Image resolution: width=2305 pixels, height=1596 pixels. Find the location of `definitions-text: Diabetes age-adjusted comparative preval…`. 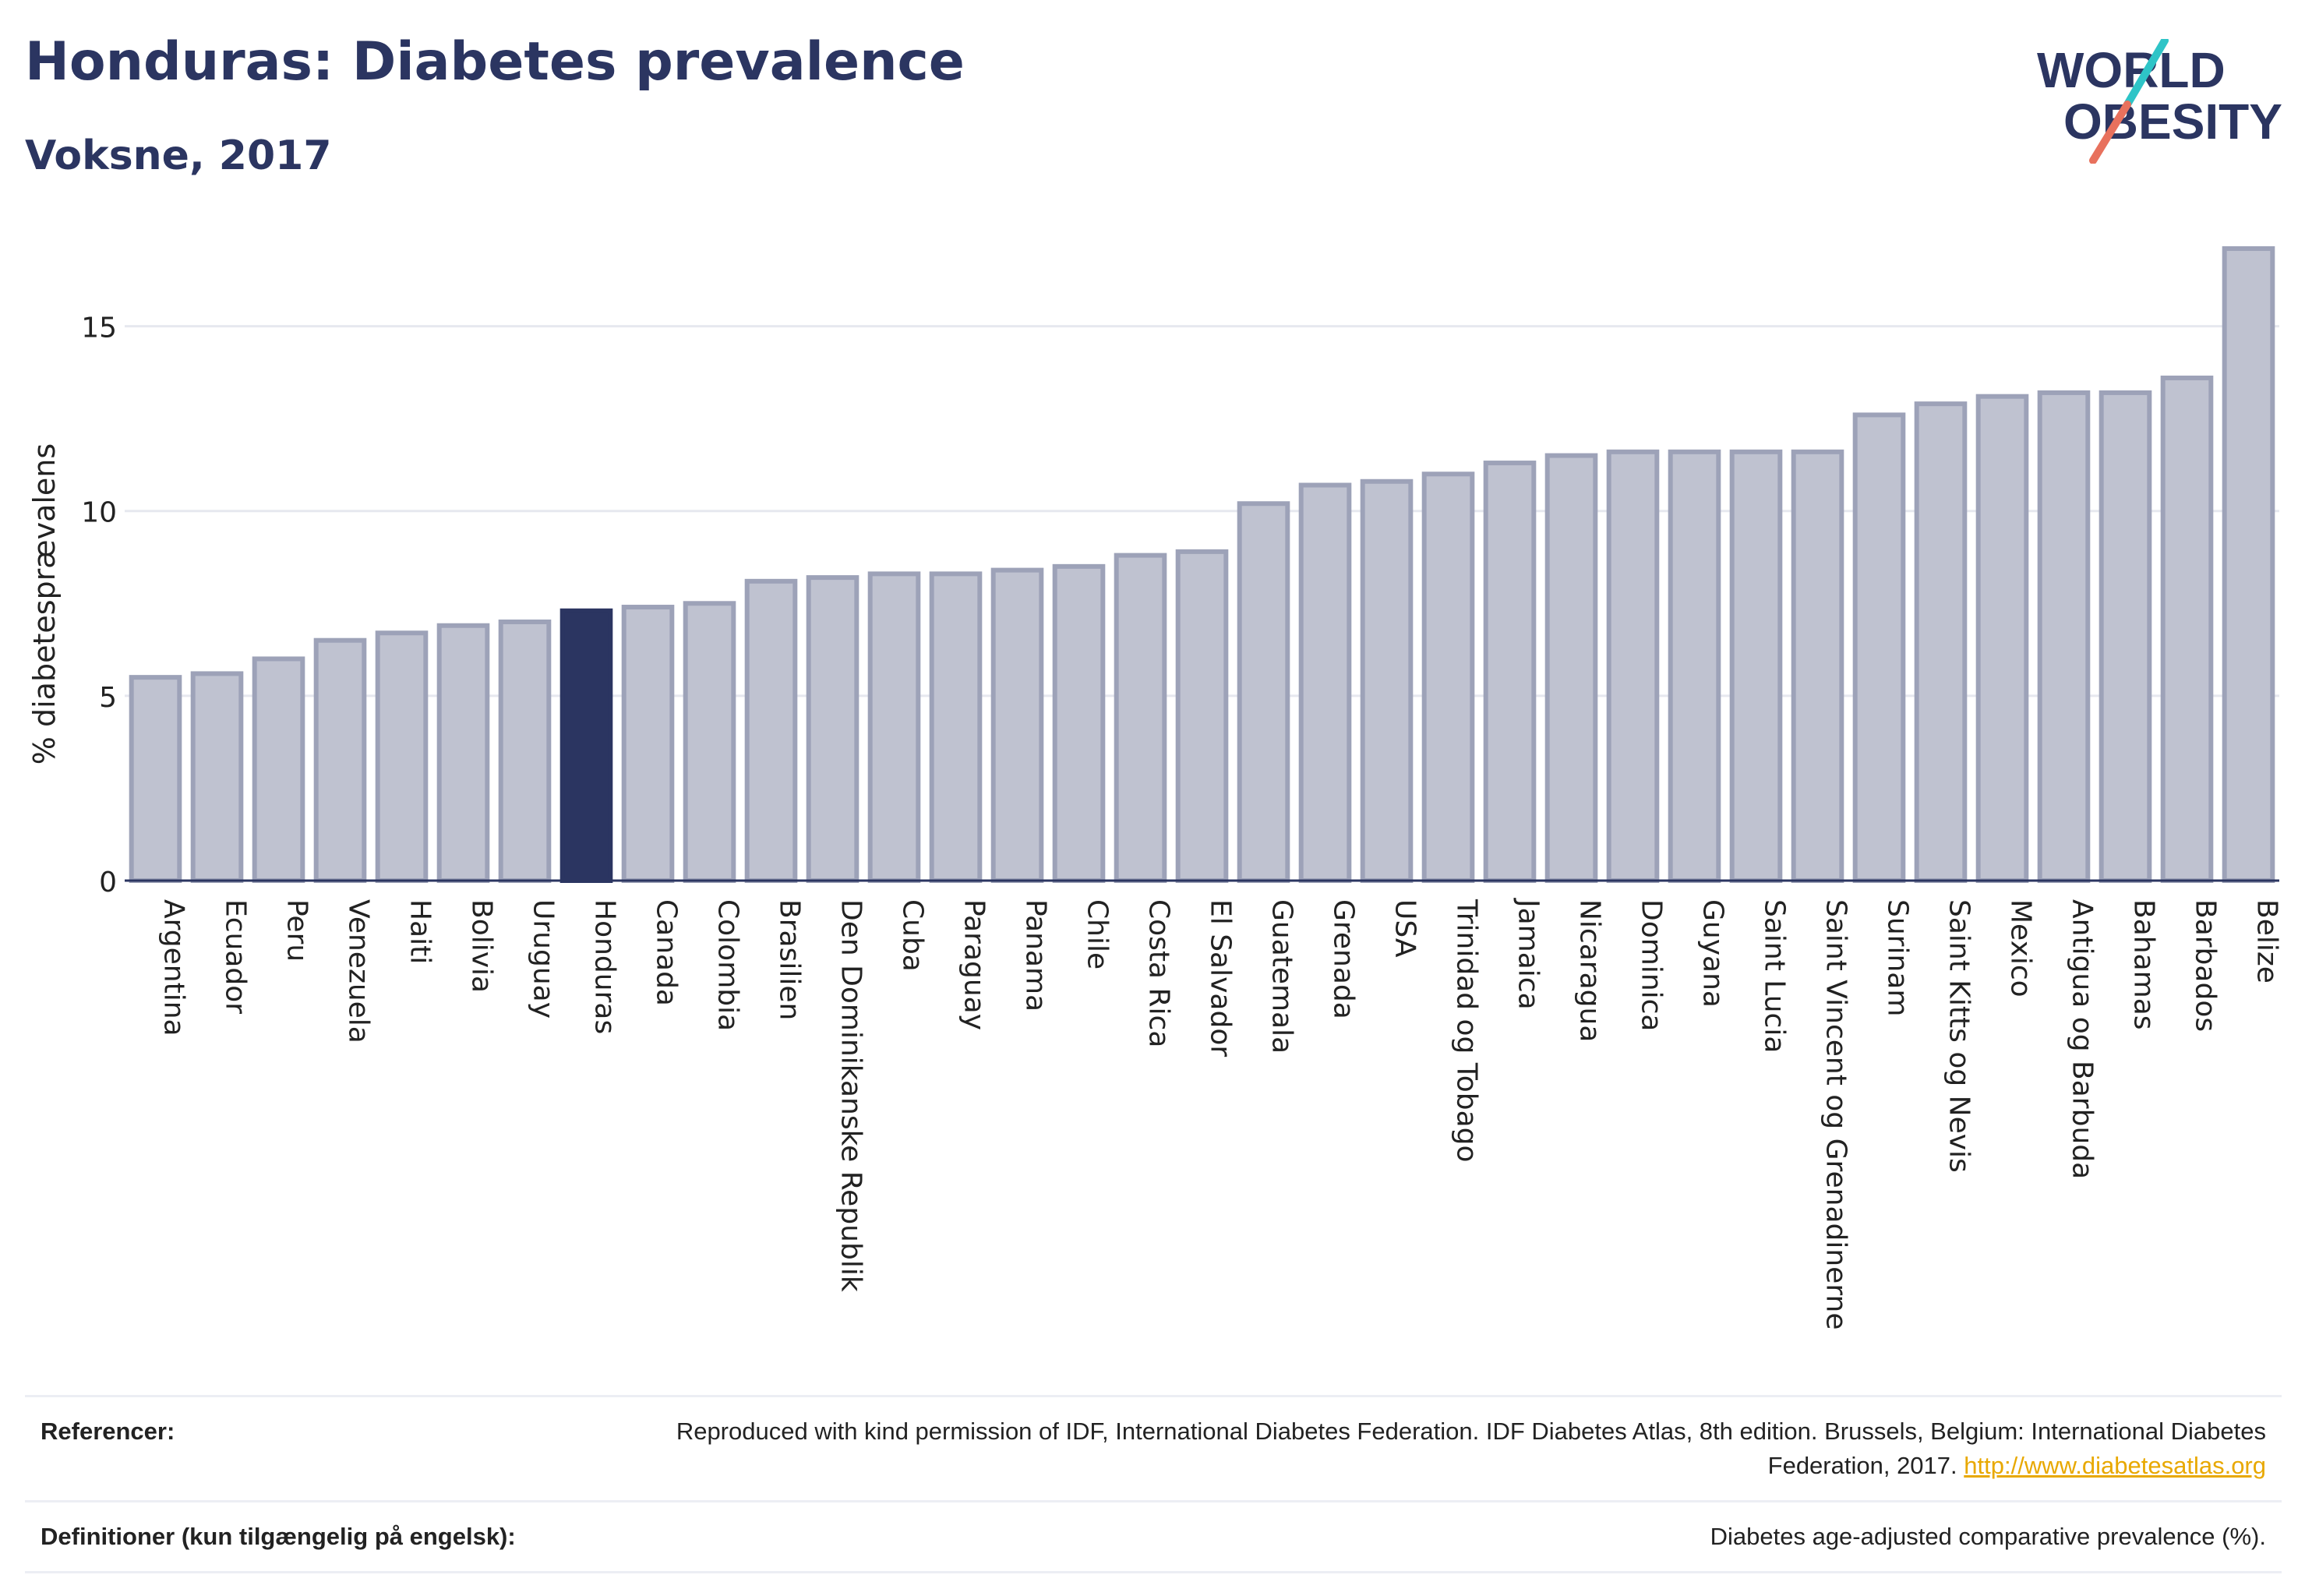

definitions-text: Diabetes age-adjusted comparative preval… is located at coordinates (1988, 1536).